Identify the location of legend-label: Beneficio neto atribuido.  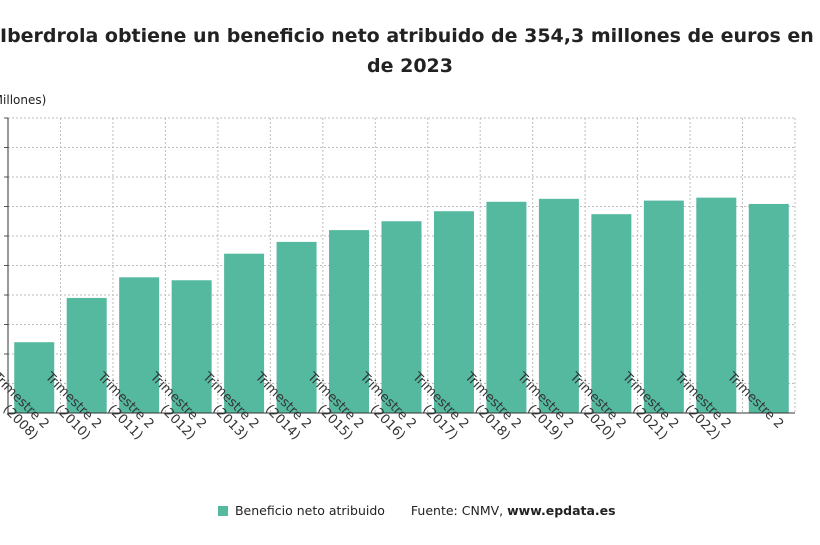
(309, 510).